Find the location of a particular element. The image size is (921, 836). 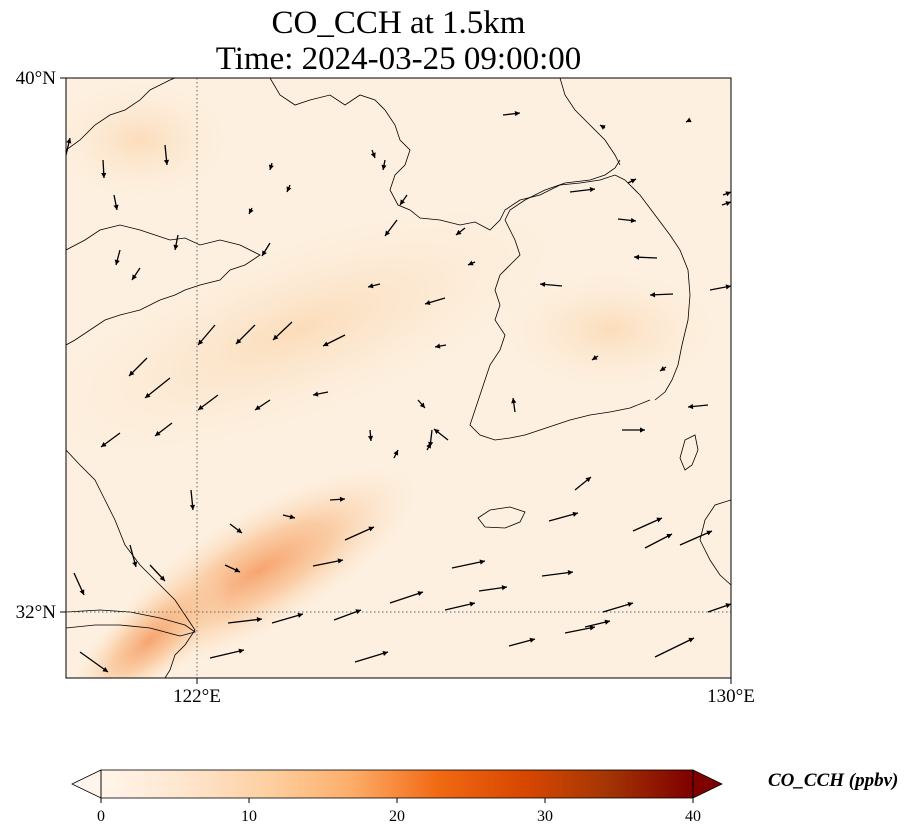

colorbar-label: CO_CCH (ppbv) is located at coordinates (833, 780).